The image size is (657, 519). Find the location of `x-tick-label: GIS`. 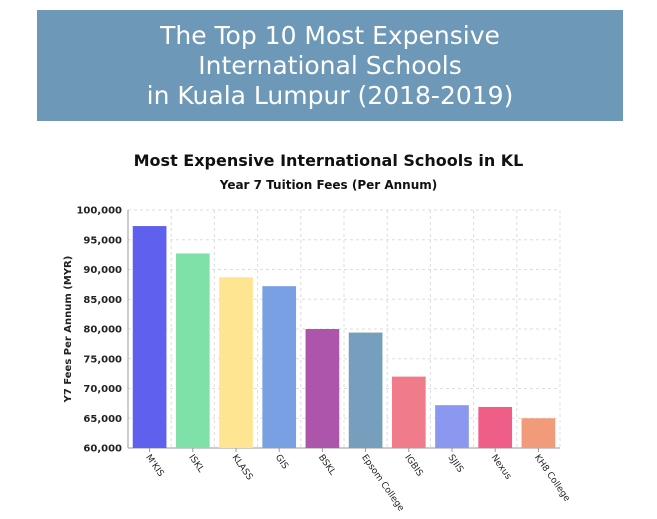

x-tick-label: GIS is located at coordinates (281, 462).